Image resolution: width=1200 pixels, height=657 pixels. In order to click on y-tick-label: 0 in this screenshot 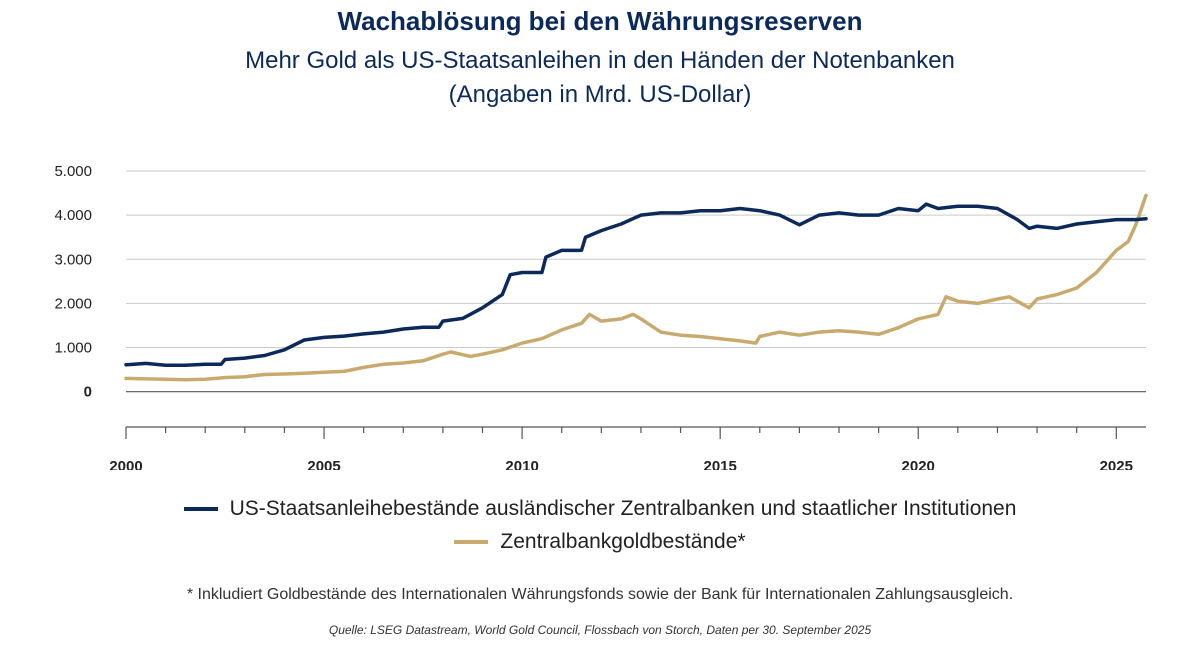, I will do `click(88, 392)`.